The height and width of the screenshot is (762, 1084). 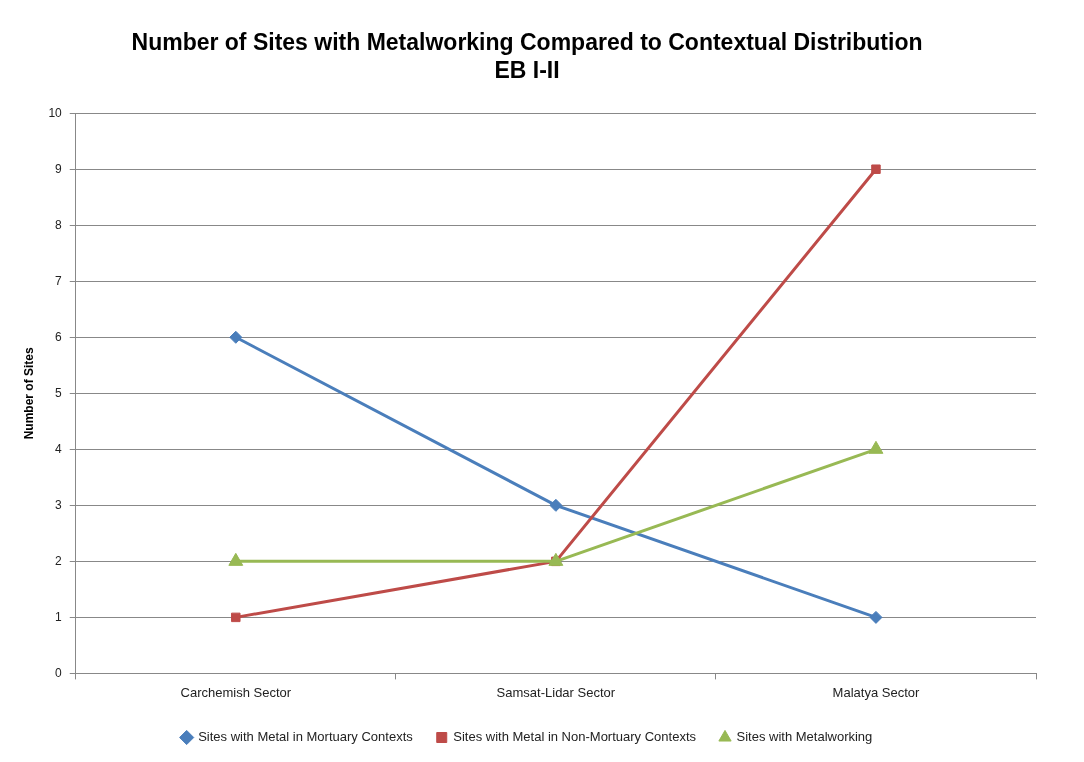 What do you see at coordinates (59, 448) in the screenshot?
I see `y-tick-label: 4` at bounding box center [59, 448].